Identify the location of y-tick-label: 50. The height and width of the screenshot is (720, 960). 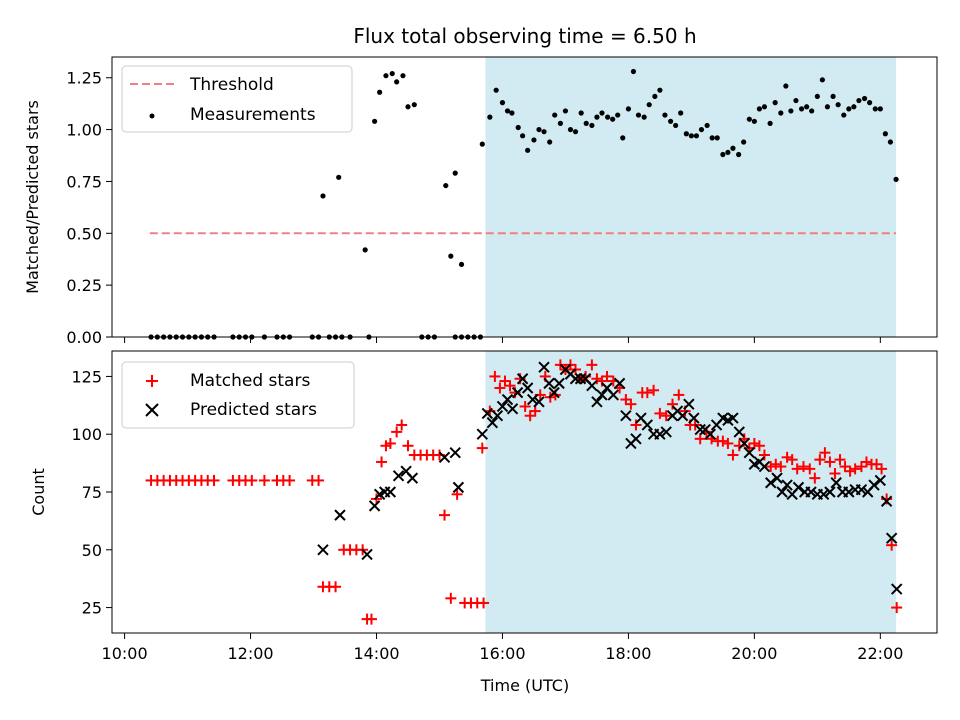
(92, 550).